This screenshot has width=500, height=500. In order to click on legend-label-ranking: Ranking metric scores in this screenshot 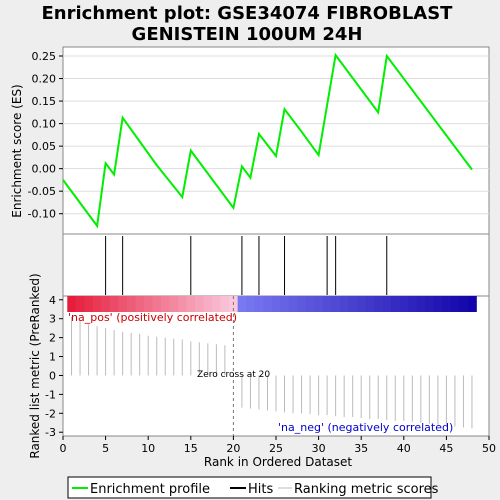, I will do `click(366, 489)`.